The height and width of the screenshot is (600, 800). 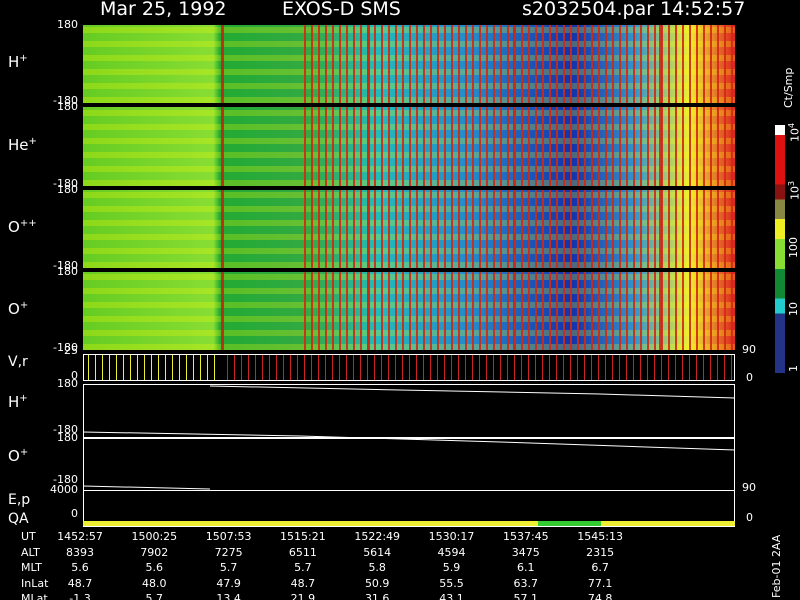 What do you see at coordinates (793, 309) in the screenshot?
I see `color-bar-label: 10` at bounding box center [793, 309].